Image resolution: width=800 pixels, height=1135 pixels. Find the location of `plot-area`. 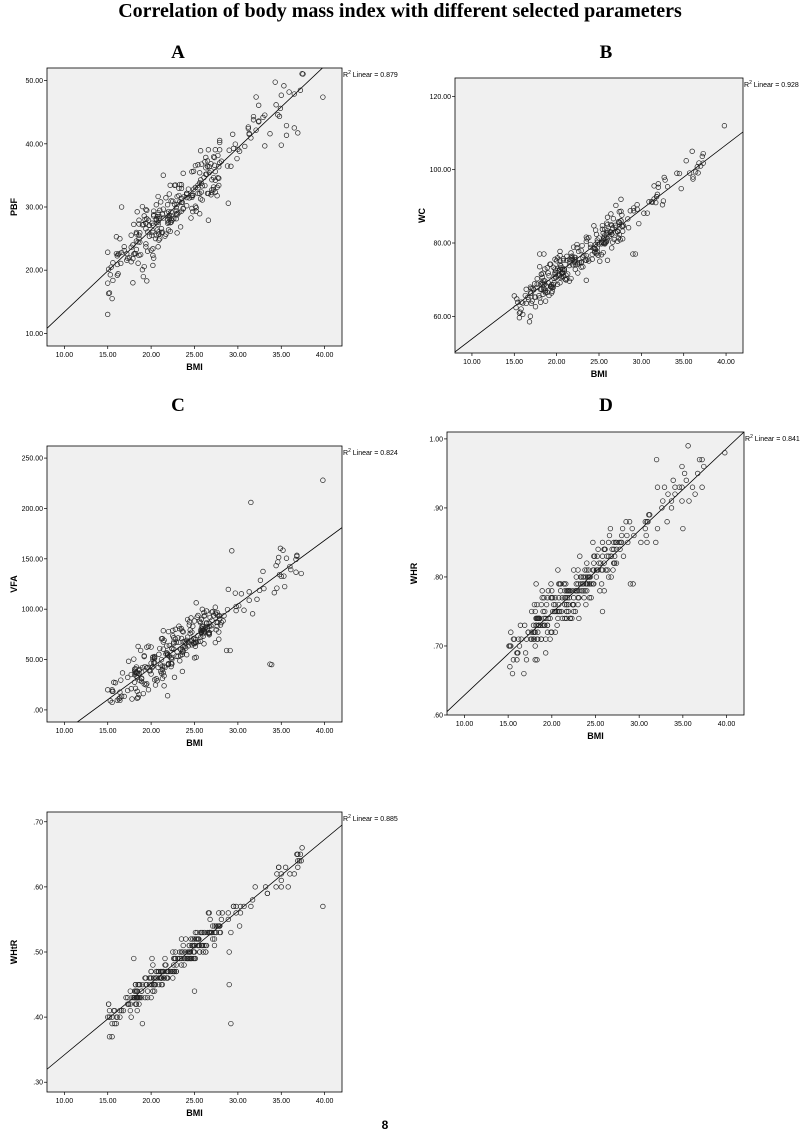

plot-area is located at coordinates (194, 952).